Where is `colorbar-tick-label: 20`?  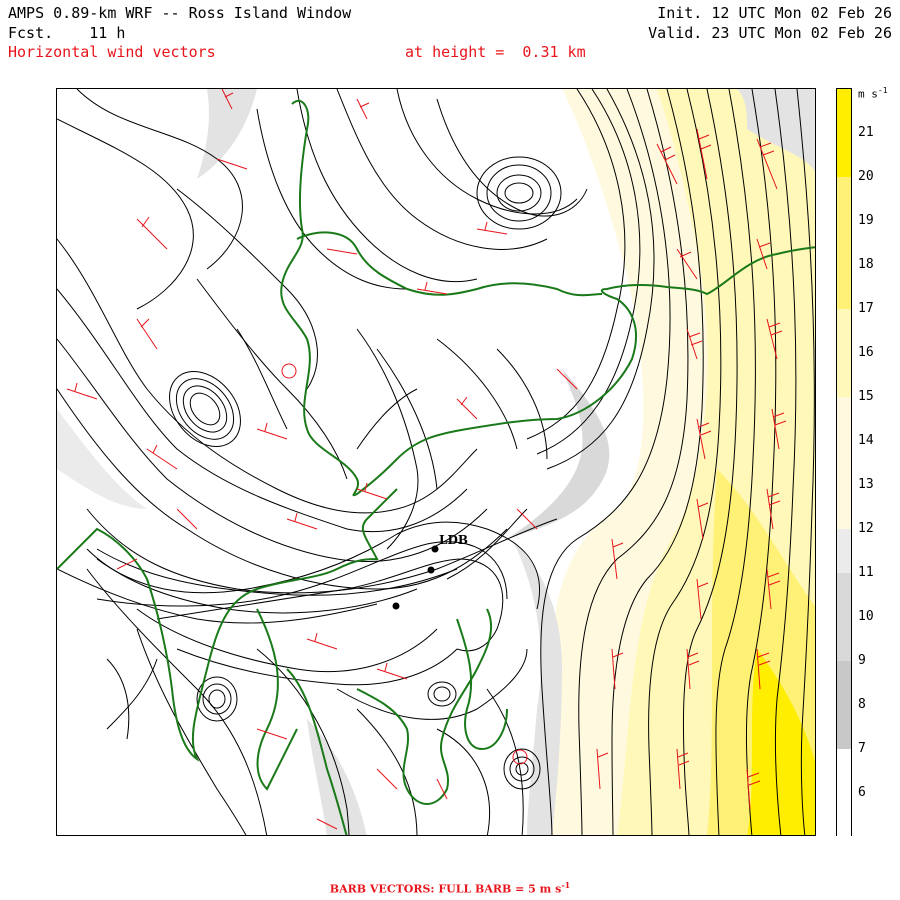 colorbar-tick-label: 20 is located at coordinates (866, 176).